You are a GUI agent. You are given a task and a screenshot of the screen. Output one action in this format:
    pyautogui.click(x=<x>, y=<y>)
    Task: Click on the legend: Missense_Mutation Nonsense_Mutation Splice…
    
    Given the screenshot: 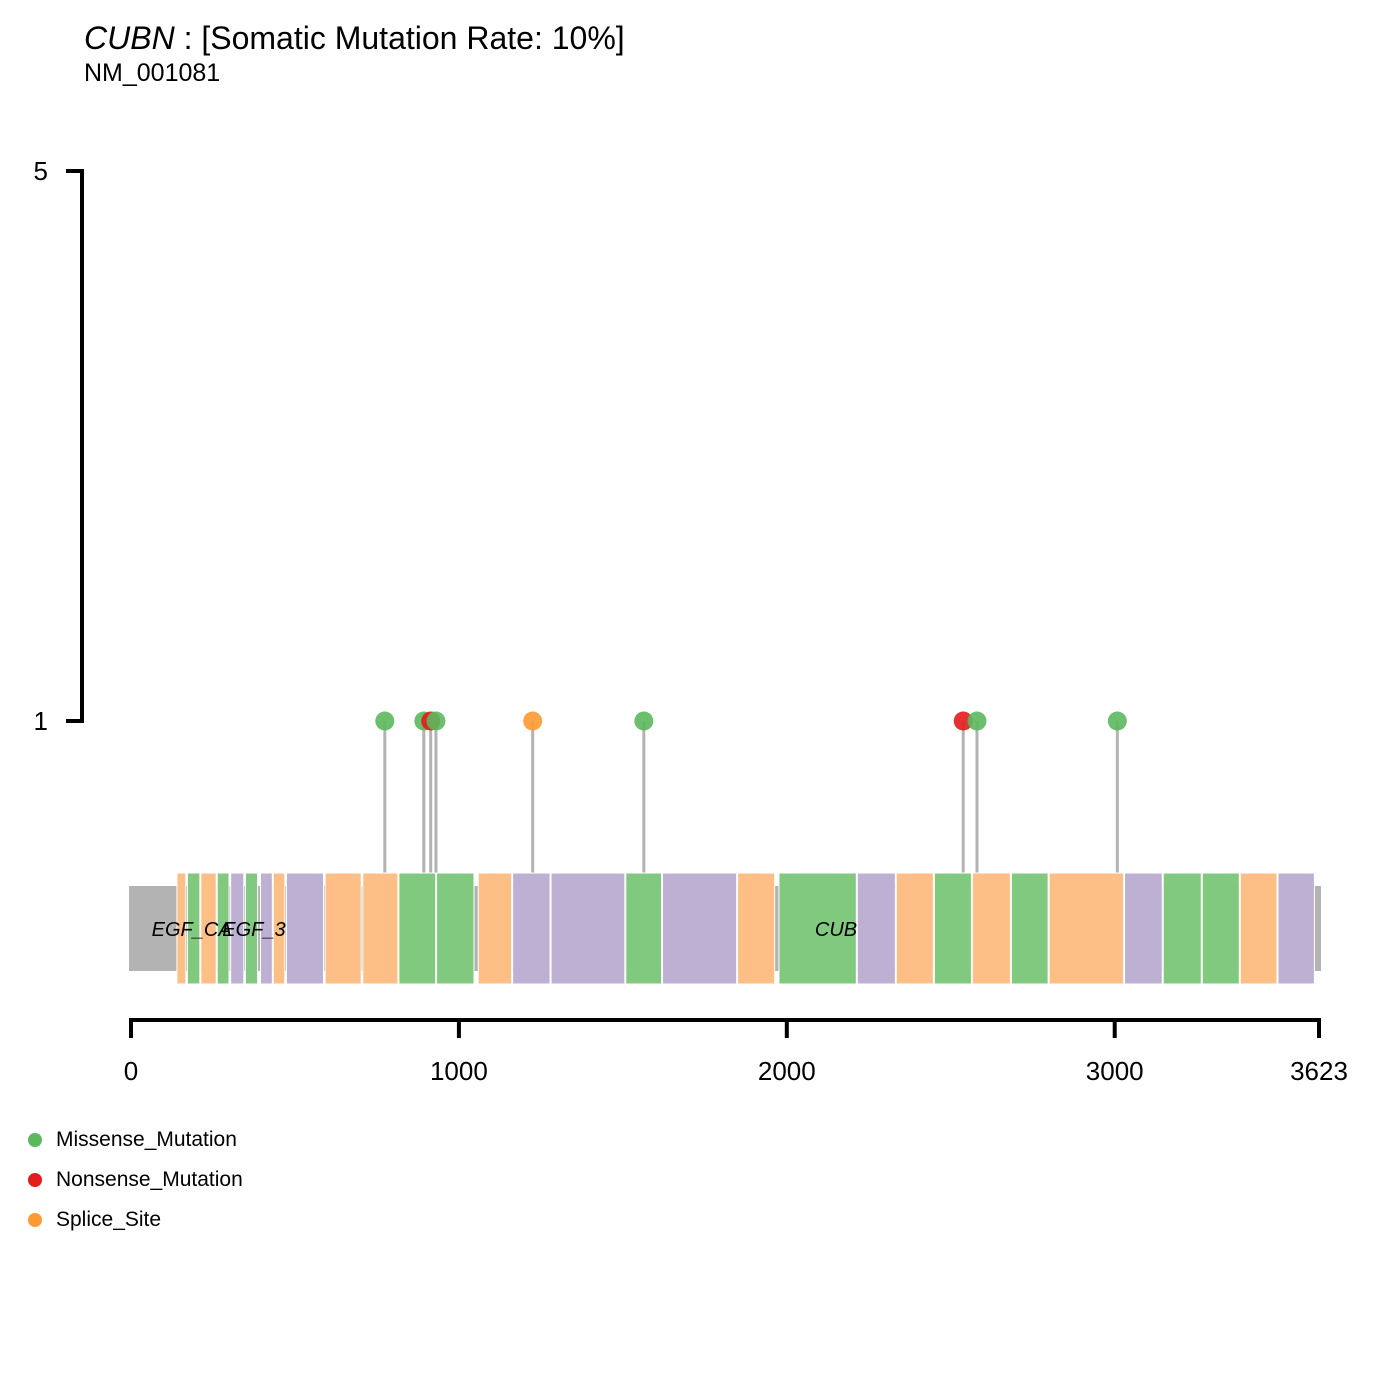 What is the action you would take?
    pyautogui.click(x=135, y=1180)
    